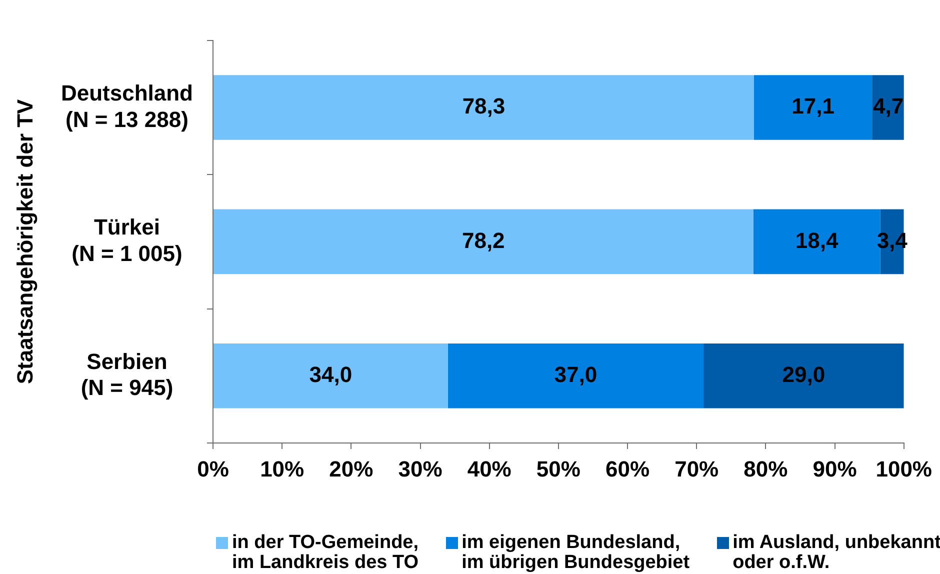 This screenshot has height=574, width=940. What do you see at coordinates (489, 469) in the screenshot?
I see `x-tick-label: 40%` at bounding box center [489, 469].